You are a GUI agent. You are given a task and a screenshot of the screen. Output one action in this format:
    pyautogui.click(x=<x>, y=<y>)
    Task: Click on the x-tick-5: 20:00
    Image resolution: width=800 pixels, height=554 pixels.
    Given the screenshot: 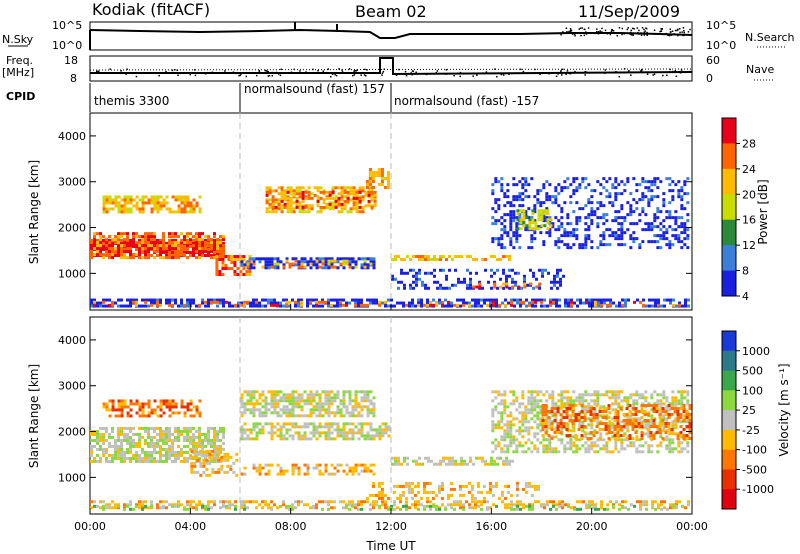 What is the action you would take?
    pyautogui.click(x=592, y=526)
    